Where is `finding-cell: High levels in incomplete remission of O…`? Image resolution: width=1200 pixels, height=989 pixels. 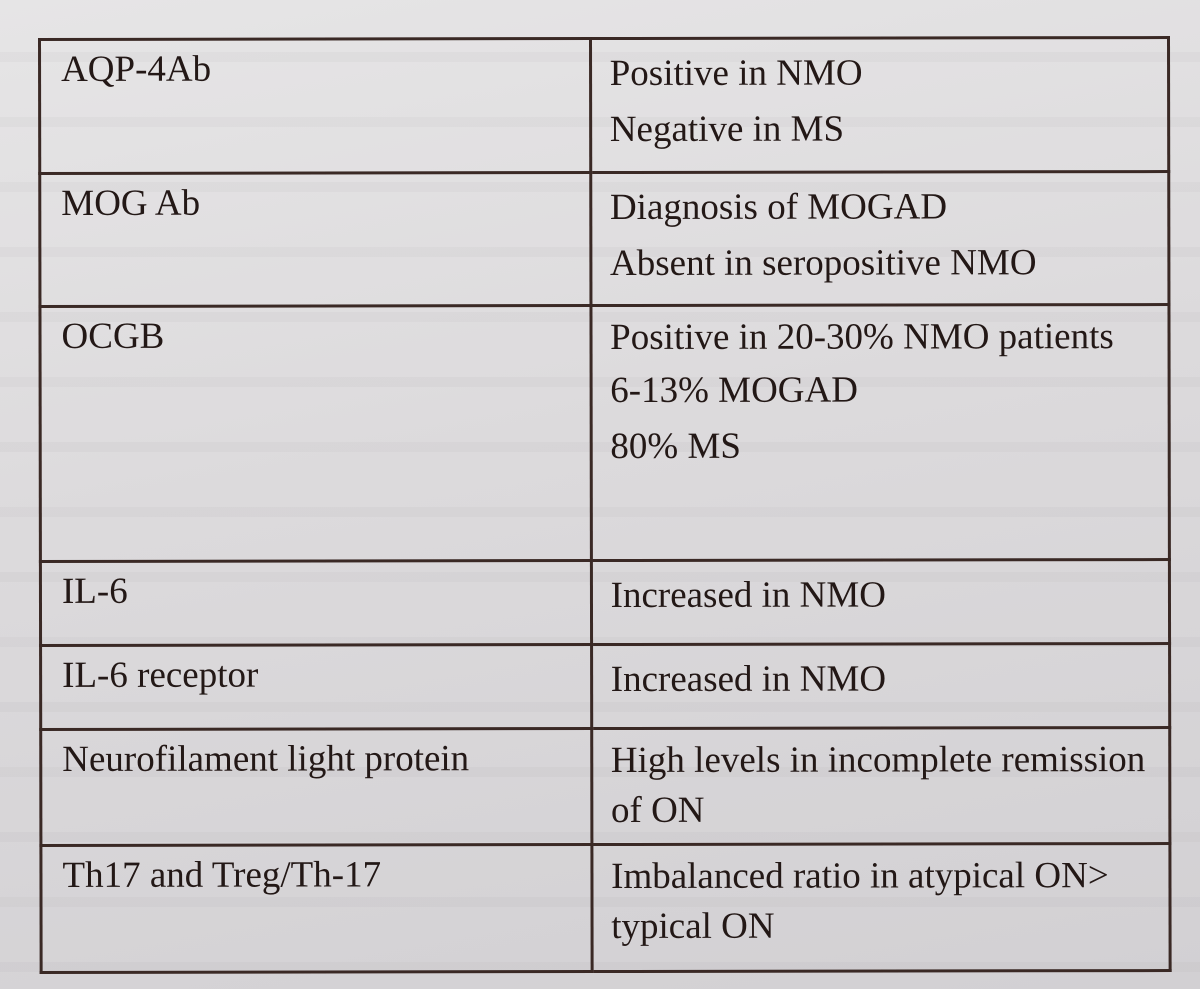 finding-cell: High levels in incomplete remission of O… is located at coordinates (880, 786).